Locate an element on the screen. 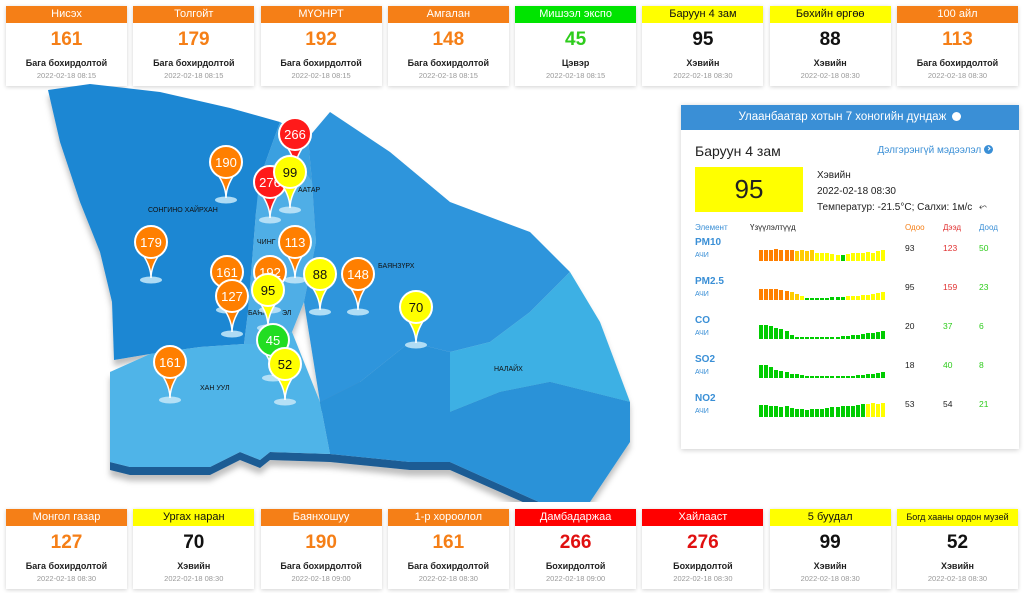 Image resolution: width=1024 pixels, height=593 pixels. district-south-east is located at coordinates (475, 422).